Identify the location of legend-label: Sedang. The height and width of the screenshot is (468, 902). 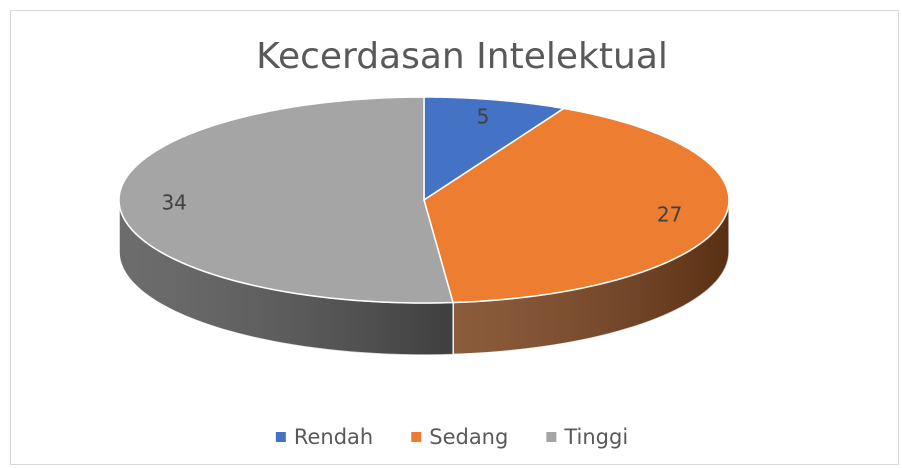
(468, 437).